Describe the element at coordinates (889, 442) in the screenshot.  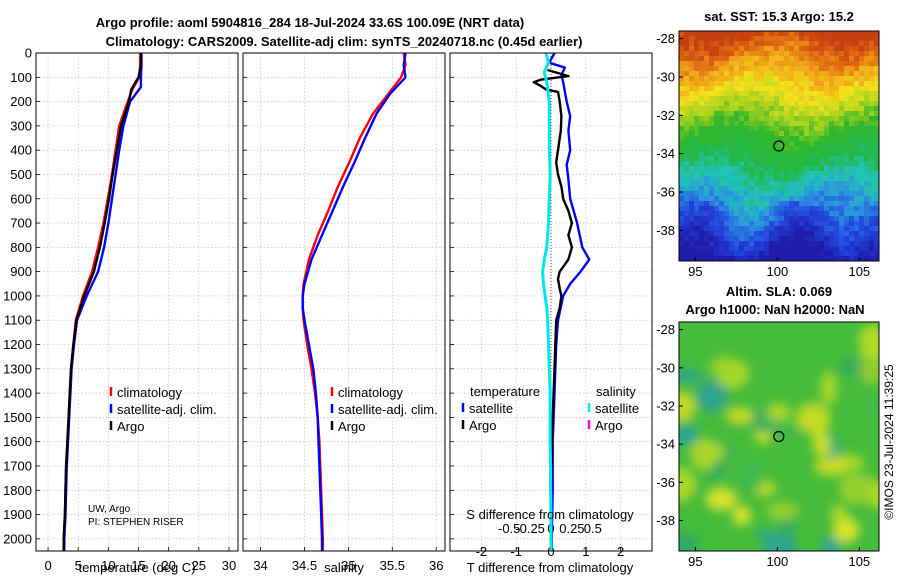
I see `copyright-stamp: ©IMOS 23-Jul-2024 11:39:25` at that location.